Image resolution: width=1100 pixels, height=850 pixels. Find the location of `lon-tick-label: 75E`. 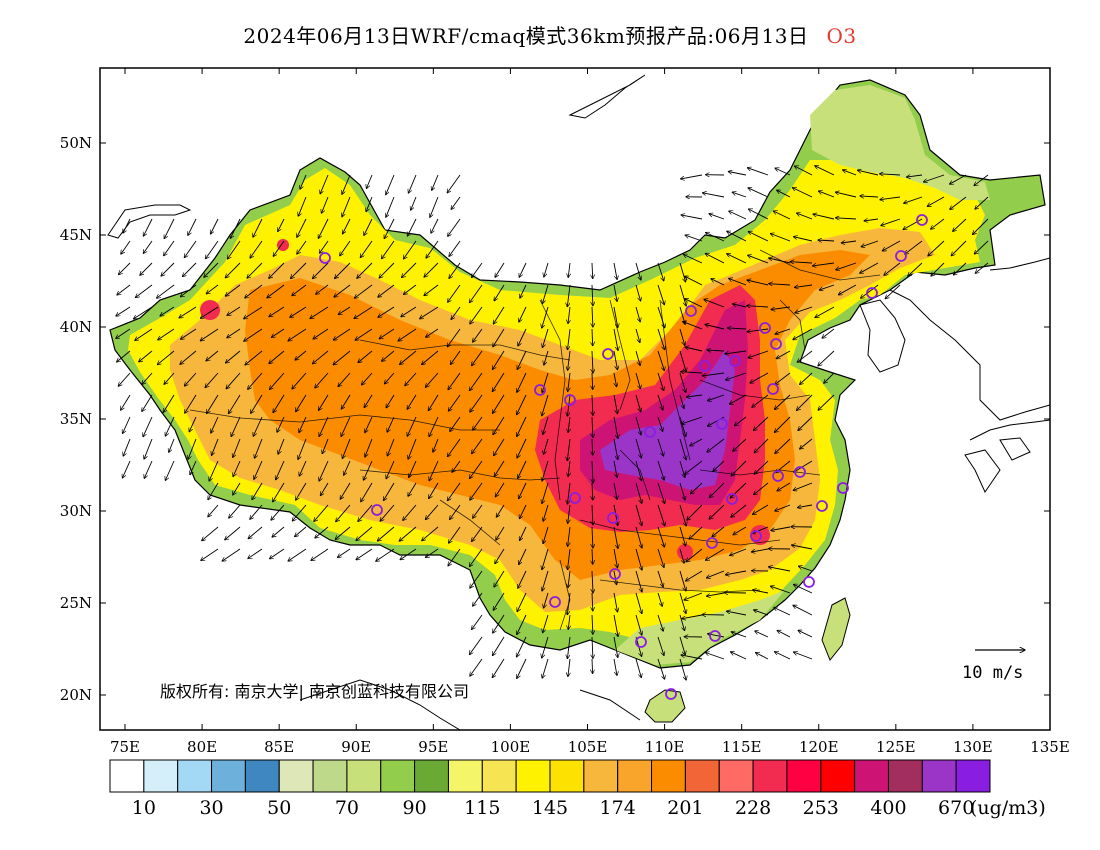

lon-tick-label: 75E is located at coordinates (125, 747).